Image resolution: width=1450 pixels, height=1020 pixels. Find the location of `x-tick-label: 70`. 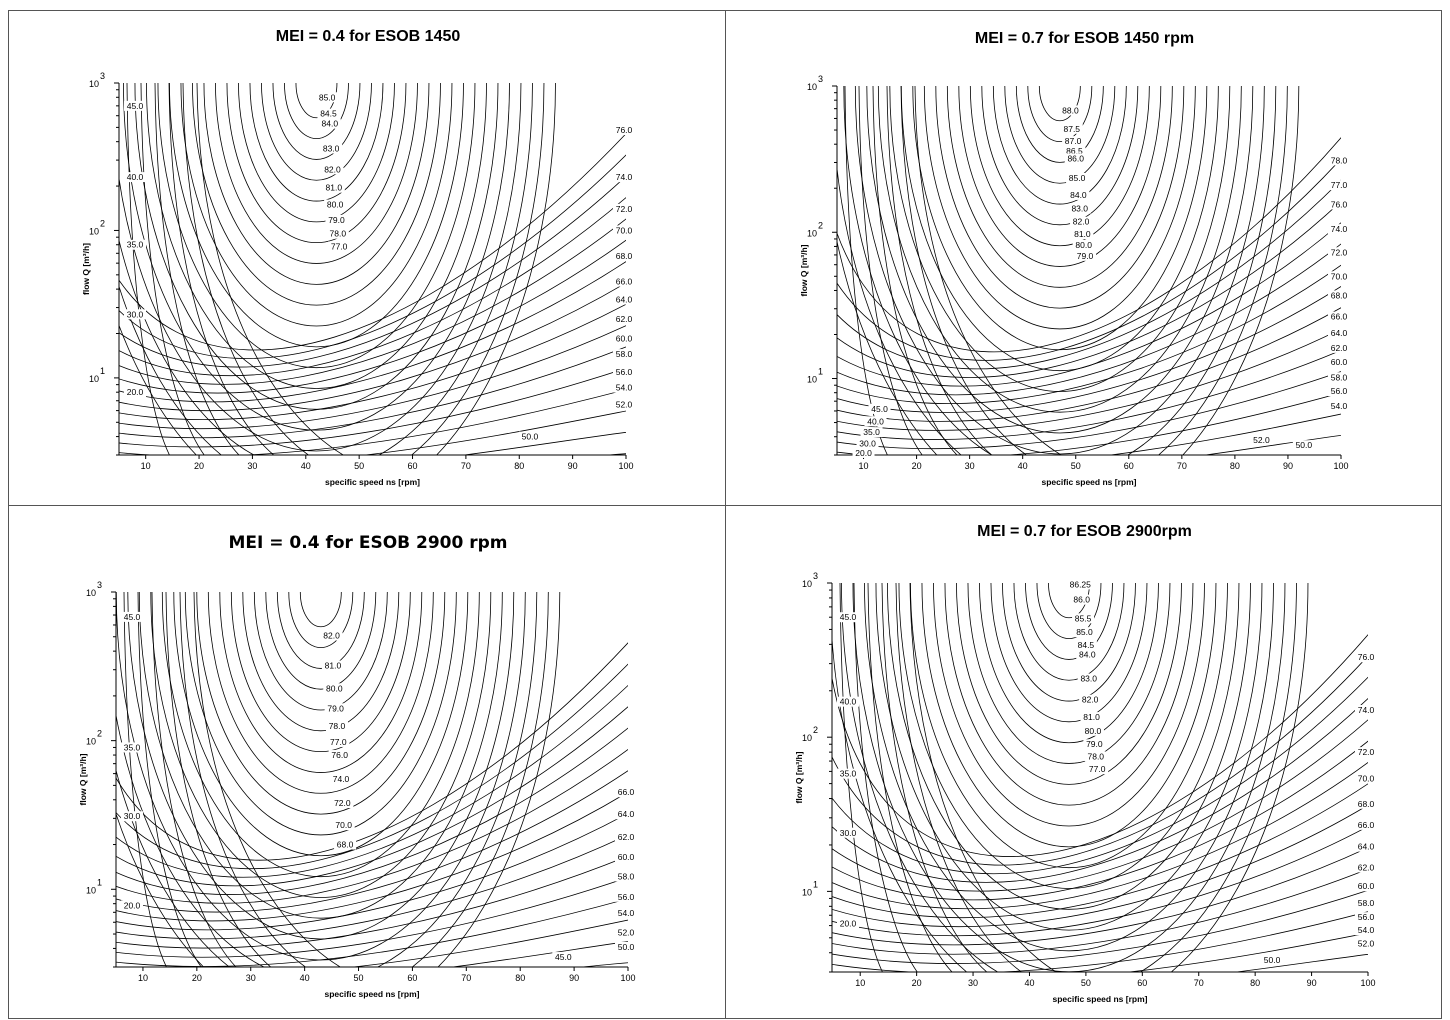

x-tick-label: 70 is located at coordinates (466, 978).